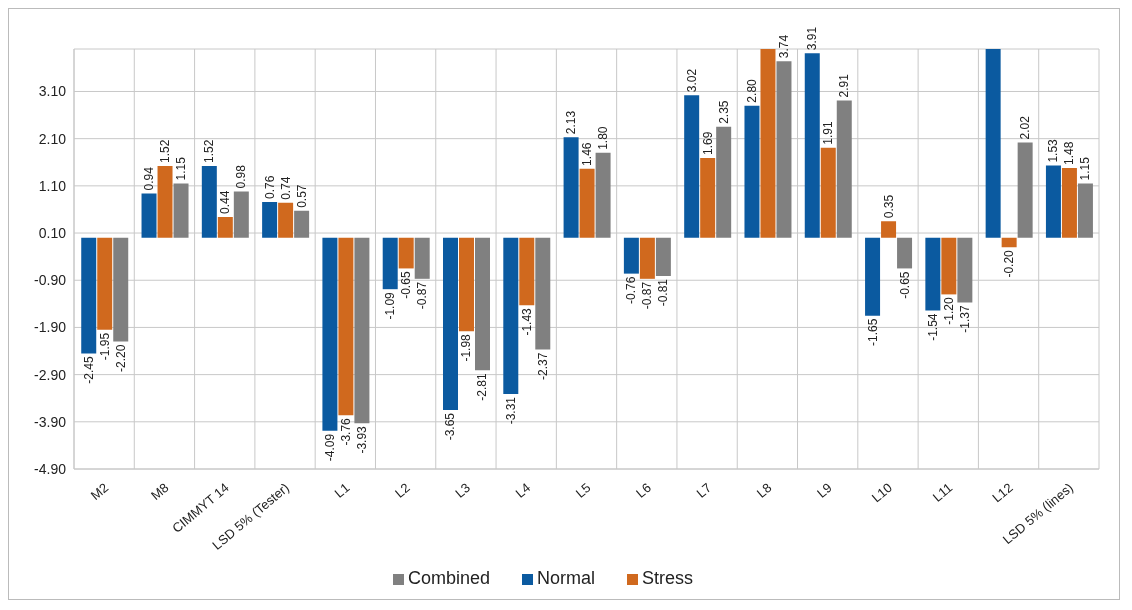 The width and height of the screenshot is (1132, 610). What do you see at coordinates (571, 122) in the screenshot?
I see `data-label: 2.13` at bounding box center [571, 122].